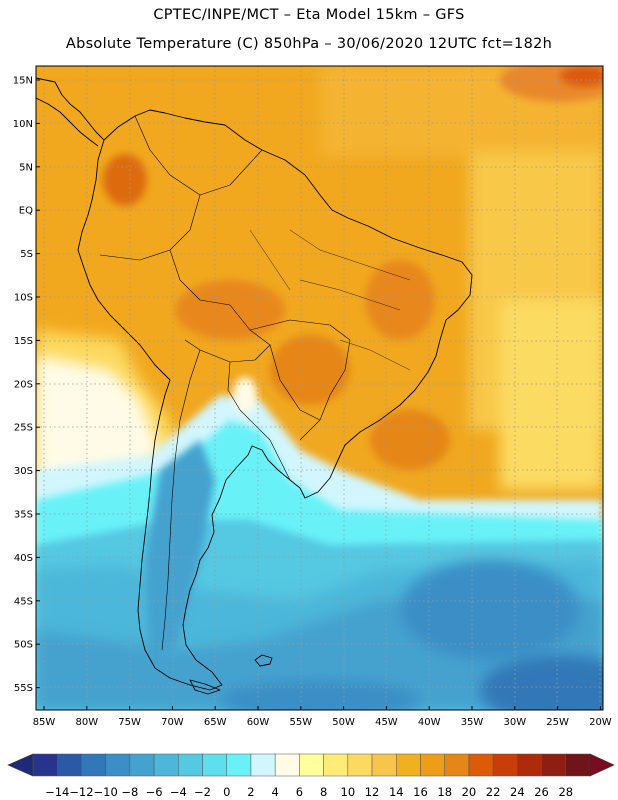 Image resolution: width=618 pixels, height=800 pixels. What do you see at coordinates (129, 792) in the screenshot?
I see `colorbar-label: −8` at bounding box center [129, 792].